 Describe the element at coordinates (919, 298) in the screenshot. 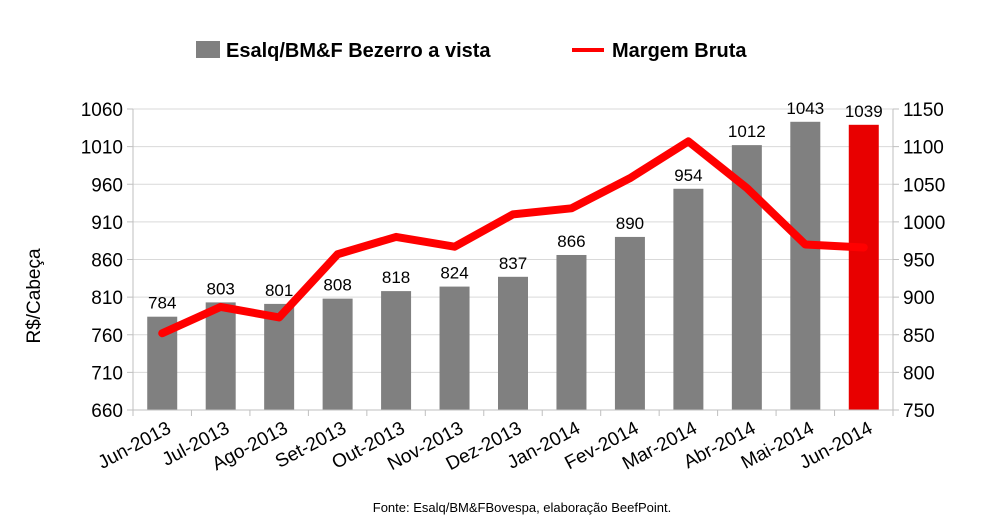

I see `y2-tick-label: 900` at that location.